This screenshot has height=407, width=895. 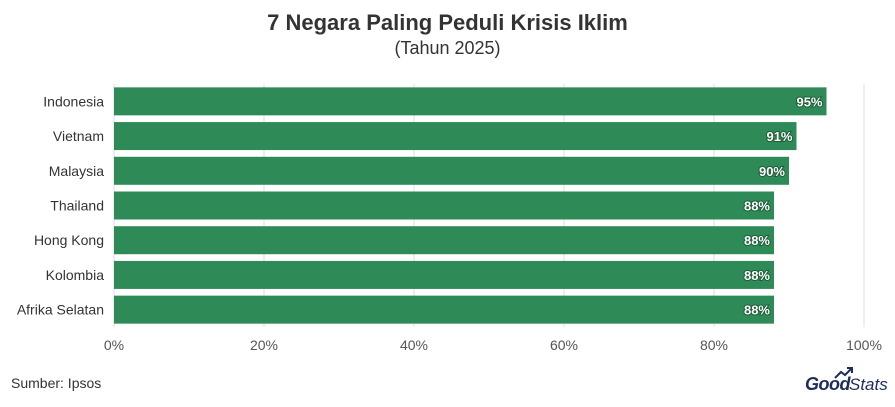 I want to click on x-tick-label: 20%, so click(x=264, y=345).